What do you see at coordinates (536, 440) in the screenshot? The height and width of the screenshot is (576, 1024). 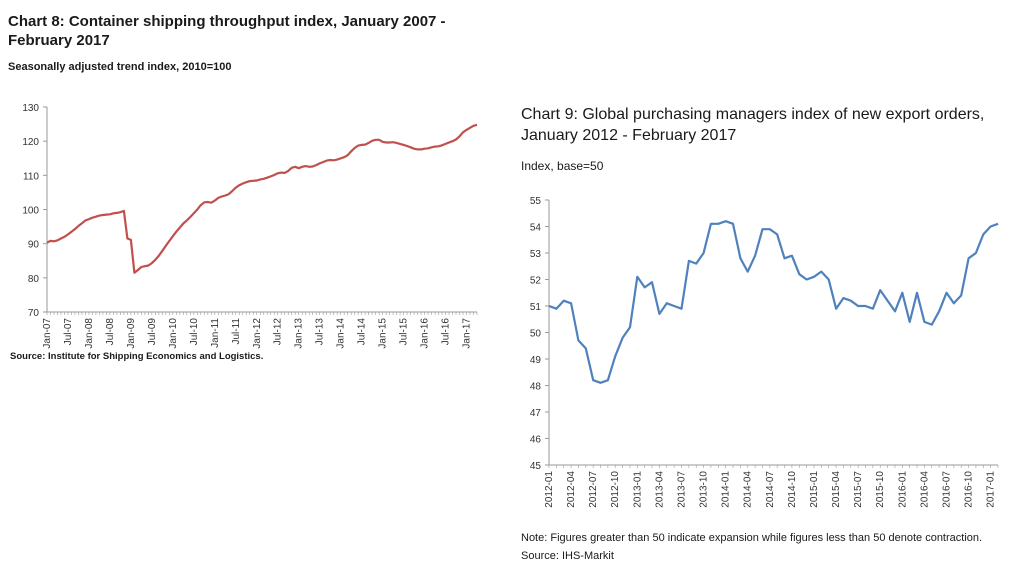 I see `y-tick-label: 46` at bounding box center [536, 440].